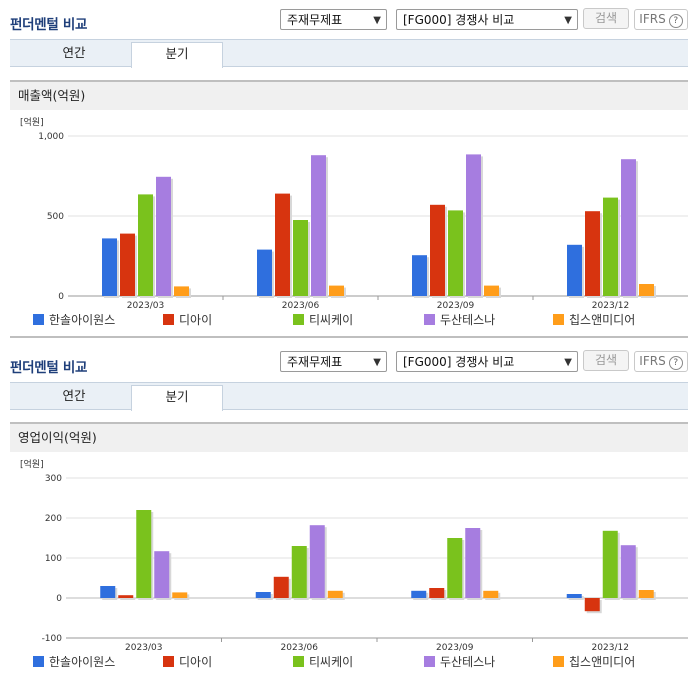 This screenshot has height=684, width=696. Describe the element at coordinates (53, 559) in the screenshot. I see `y-tick-label: 100` at that location.